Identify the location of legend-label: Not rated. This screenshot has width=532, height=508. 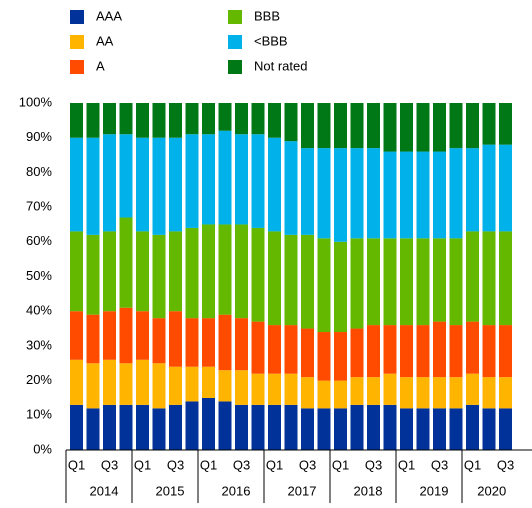
(280, 65).